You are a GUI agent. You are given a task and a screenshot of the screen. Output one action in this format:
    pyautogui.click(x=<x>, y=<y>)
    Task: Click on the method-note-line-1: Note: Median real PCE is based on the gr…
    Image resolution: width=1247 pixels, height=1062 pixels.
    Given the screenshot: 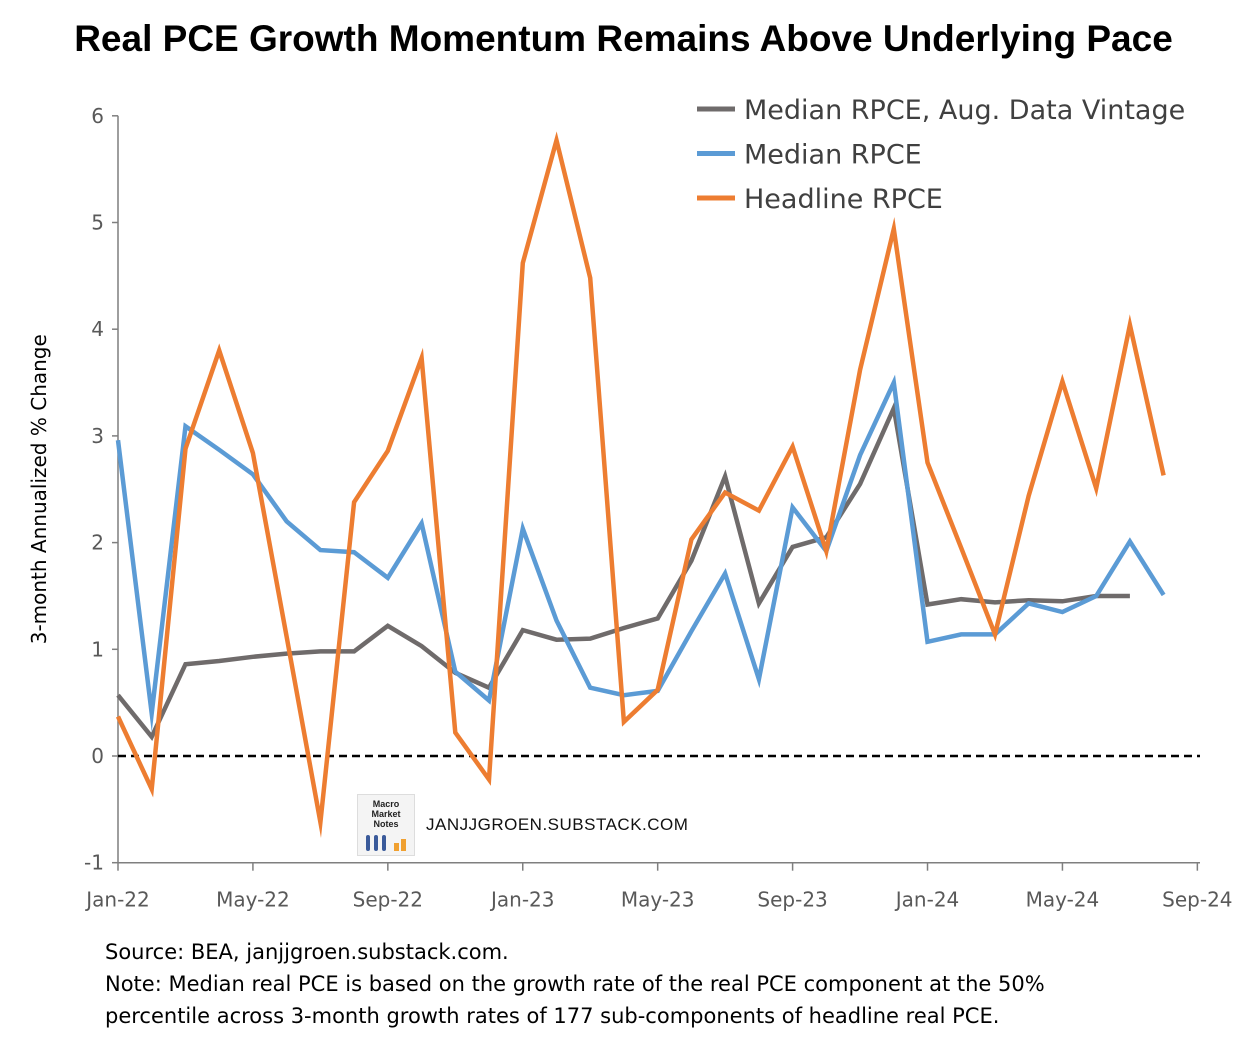 What is the action you would take?
    pyautogui.click(x=575, y=984)
    